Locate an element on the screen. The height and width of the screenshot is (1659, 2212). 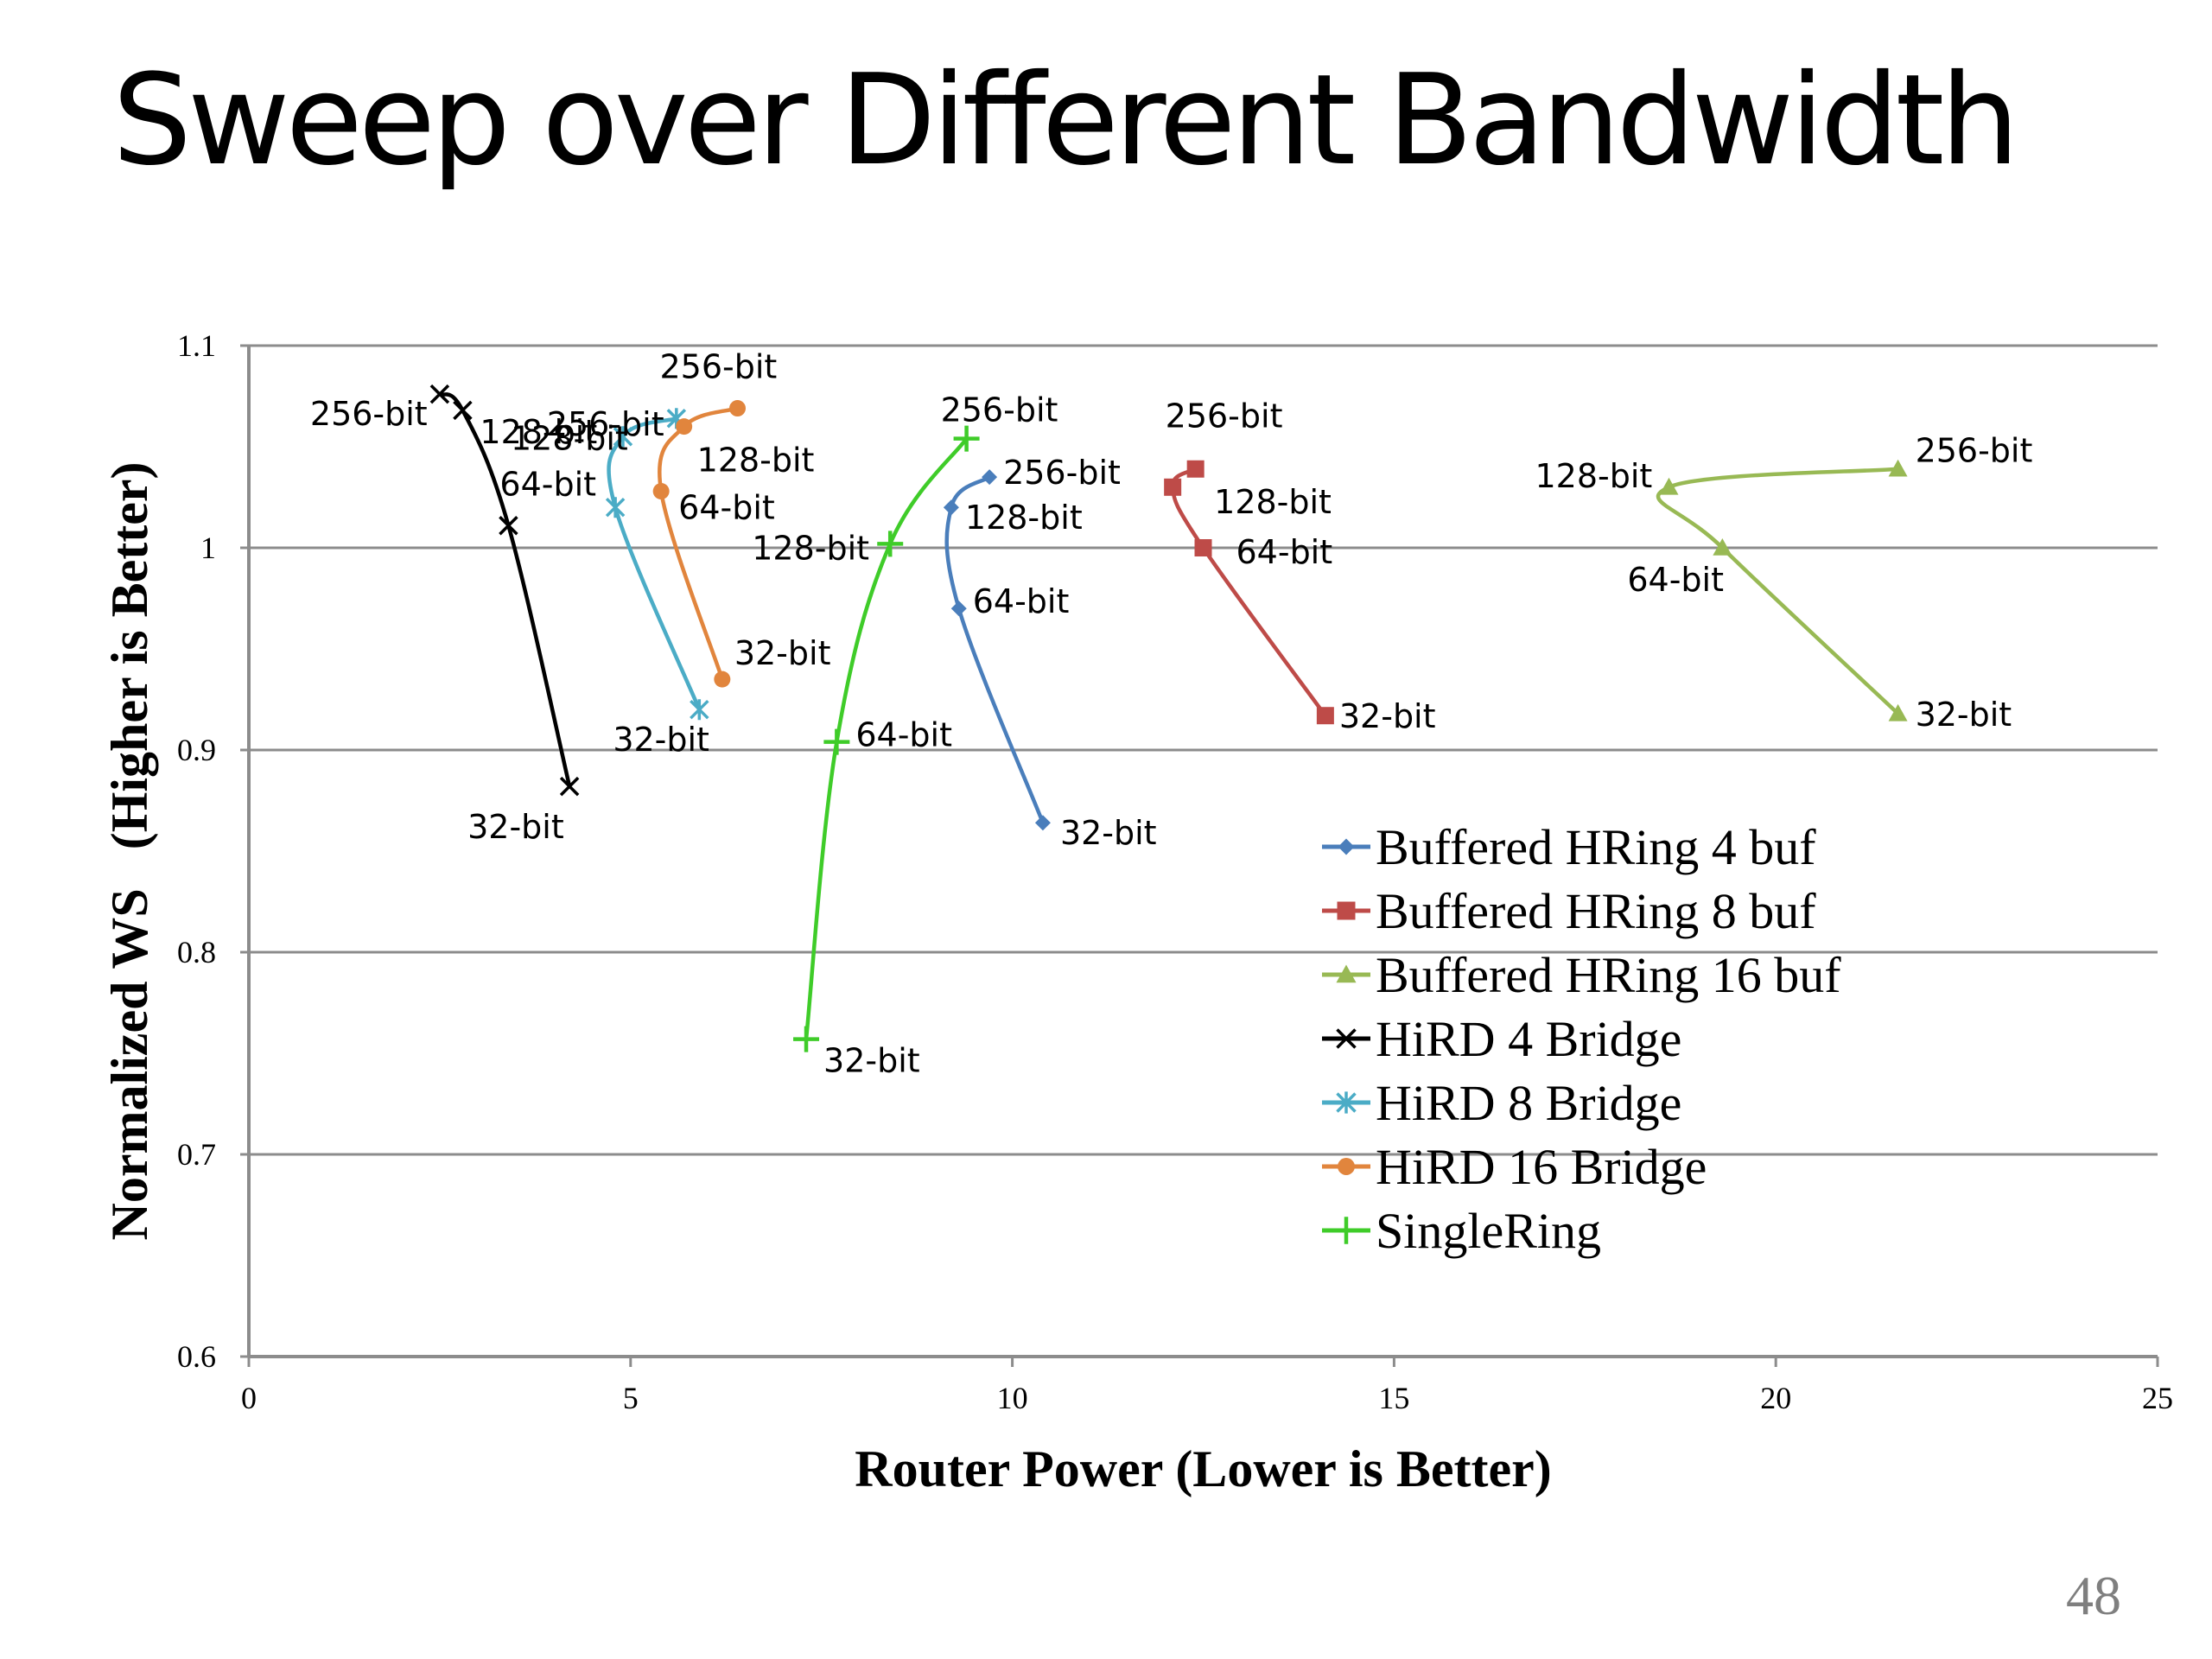
legend-item: HiRD 16 Bridge is located at coordinates (1514, 1167).